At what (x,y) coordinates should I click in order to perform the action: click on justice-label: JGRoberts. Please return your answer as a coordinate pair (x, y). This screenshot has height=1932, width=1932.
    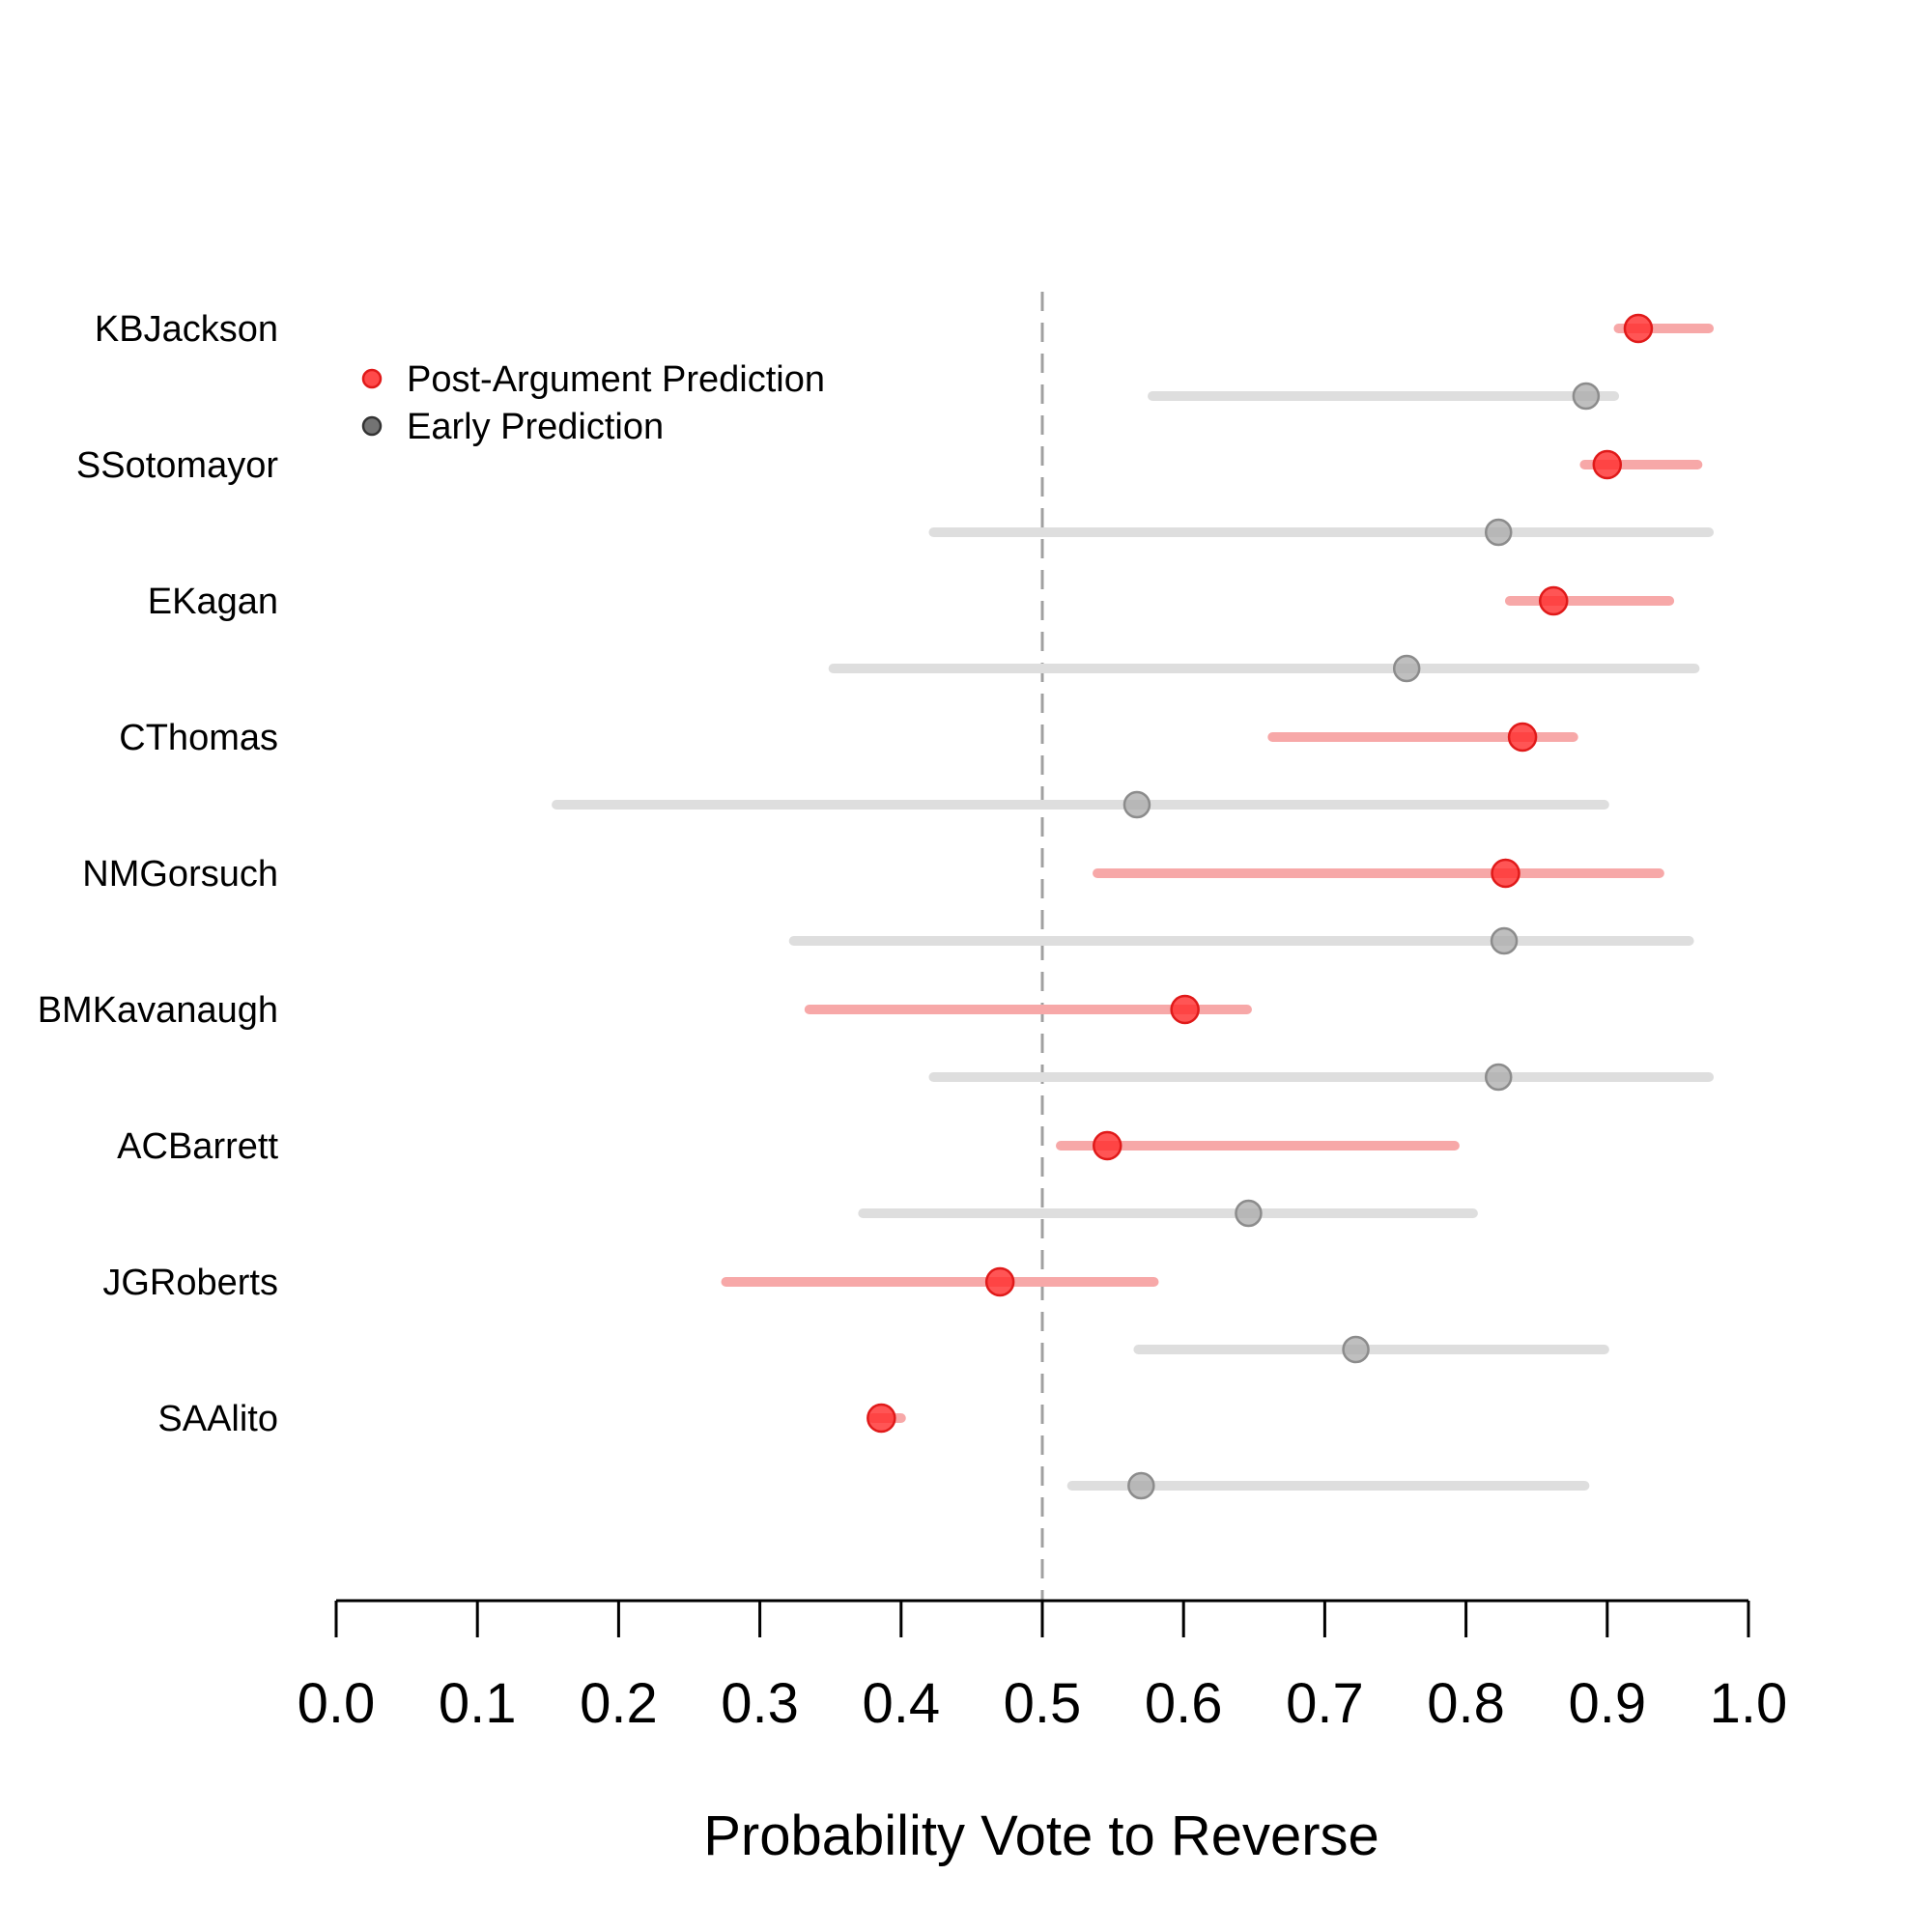
    Looking at the image, I should click on (190, 1283).